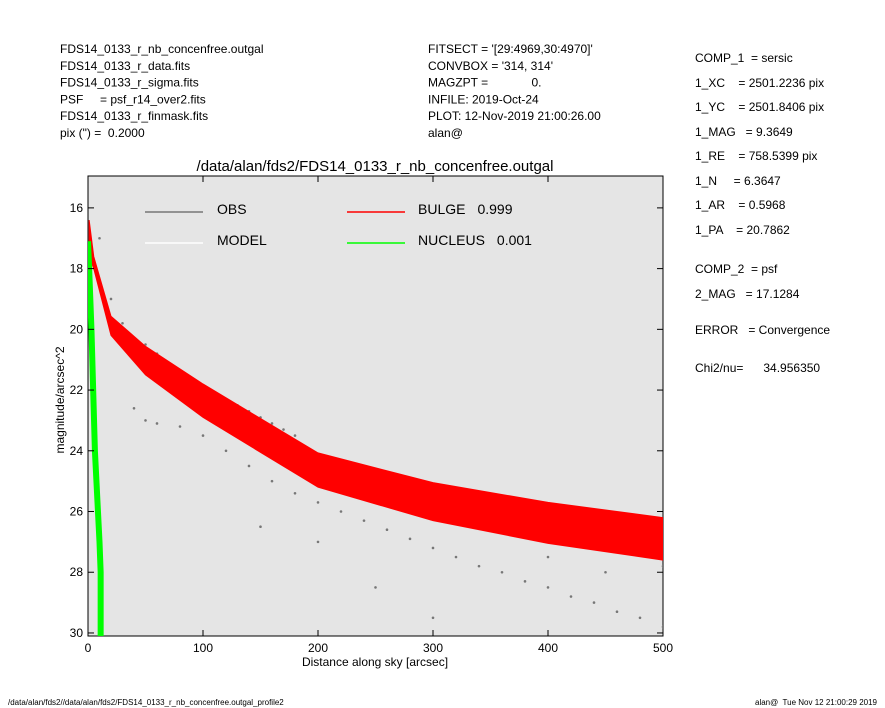 This screenshot has width=885, height=708. Describe the element at coordinates (484, 83) in the screenshot. I see `header-middle-line: MAGZPT = 0.` at that location.